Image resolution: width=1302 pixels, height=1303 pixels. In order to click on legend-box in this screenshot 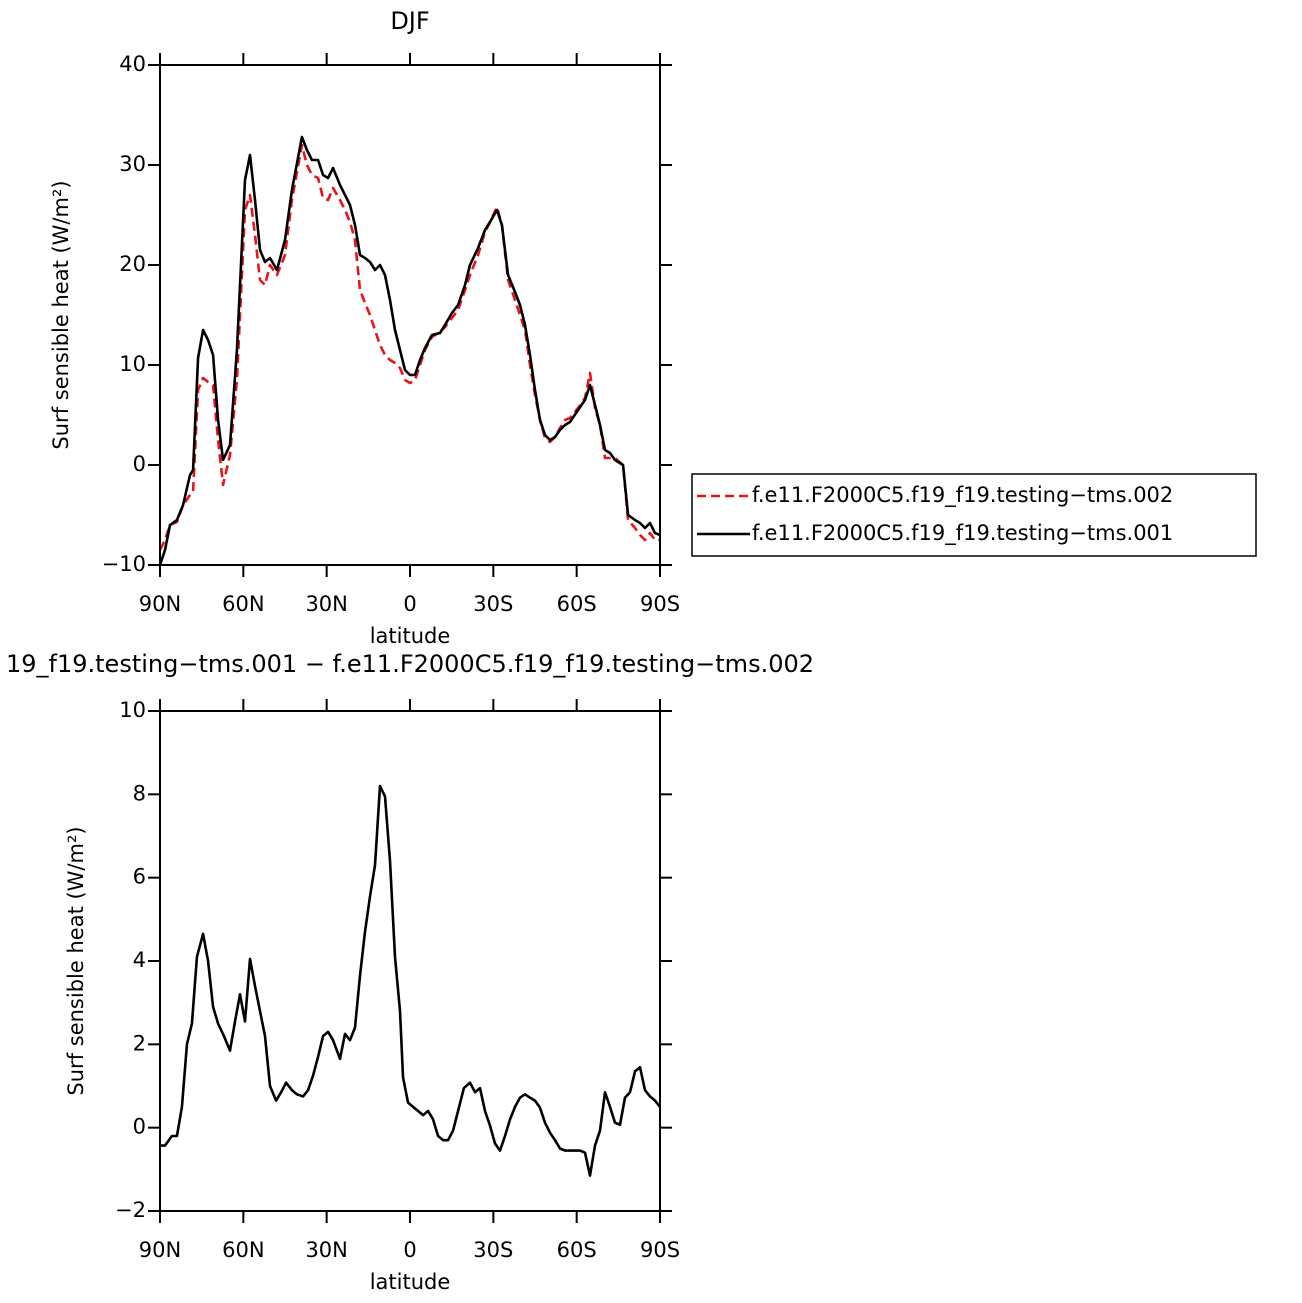, I will do `click(974, 515)`.